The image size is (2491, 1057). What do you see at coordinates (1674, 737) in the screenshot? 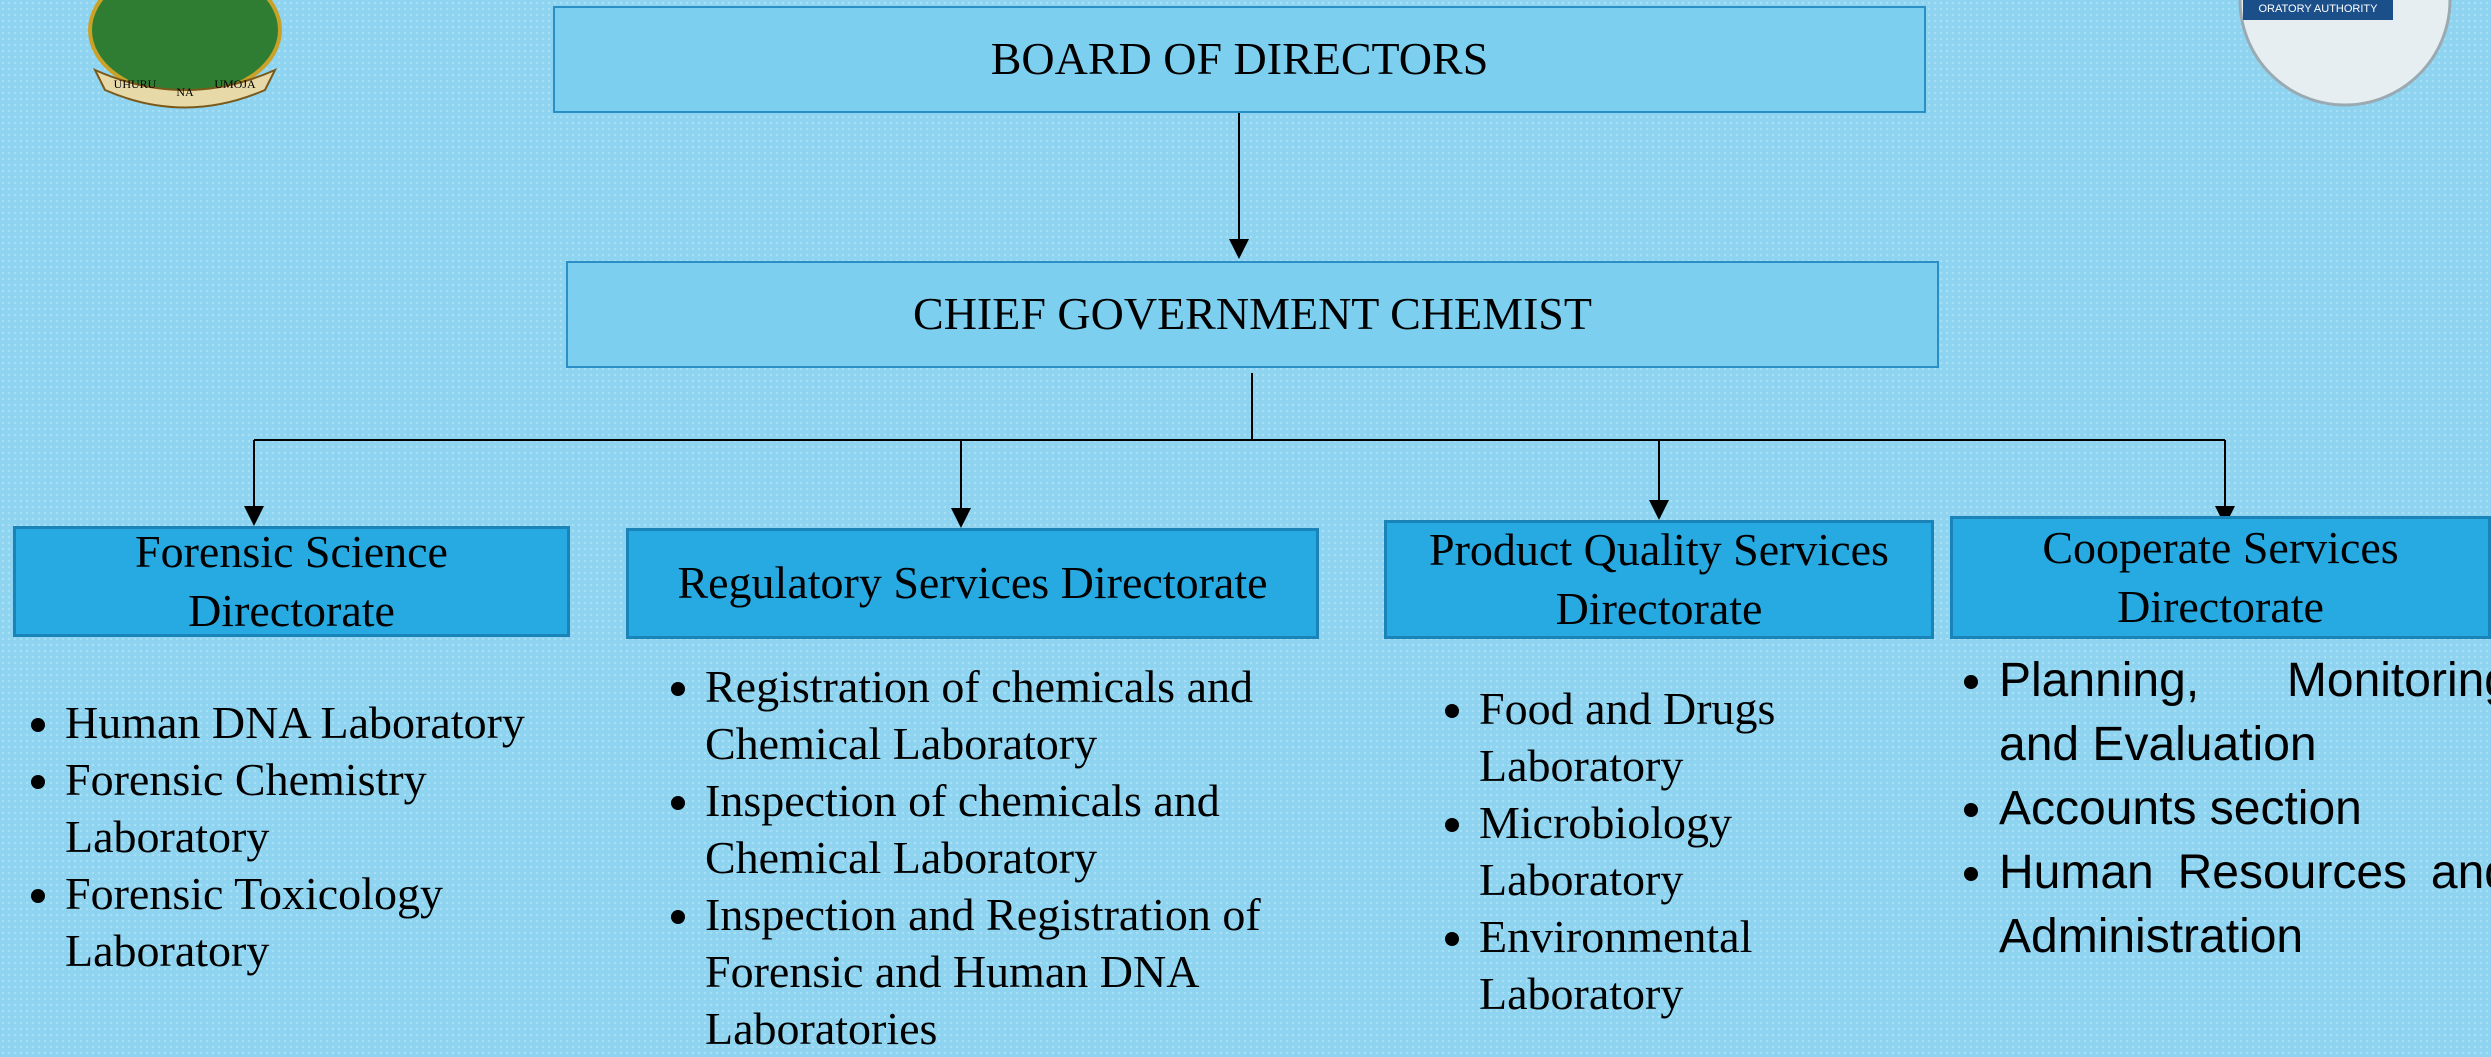
I see `list-item: Food and Drugs Laboratory` at bounding box center [1674, 737].